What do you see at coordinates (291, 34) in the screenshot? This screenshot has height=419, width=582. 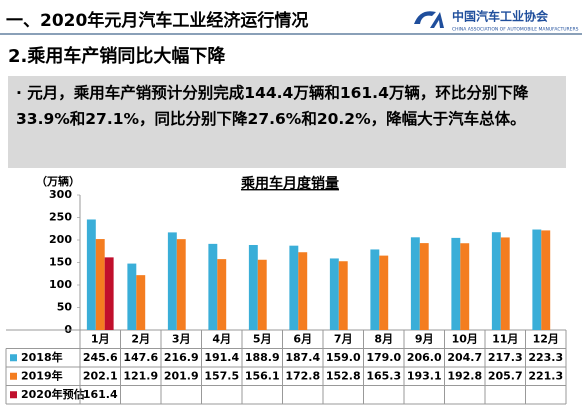 I see `divider` at bounding box center [291, 34].